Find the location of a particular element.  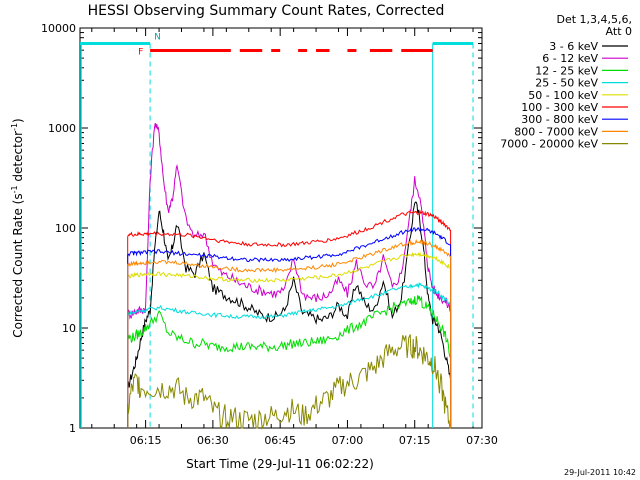

legend-label: 12 - 25 keV is located at coordinates (566, 70).